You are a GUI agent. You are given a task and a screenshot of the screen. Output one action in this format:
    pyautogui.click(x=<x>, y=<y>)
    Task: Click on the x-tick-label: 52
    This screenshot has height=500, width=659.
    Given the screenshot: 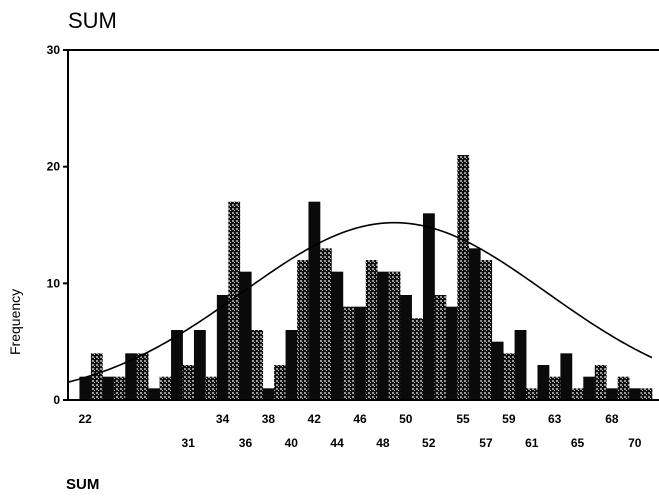 What is the action you would take?
    pyautogui.click(x=429, y=443)
    